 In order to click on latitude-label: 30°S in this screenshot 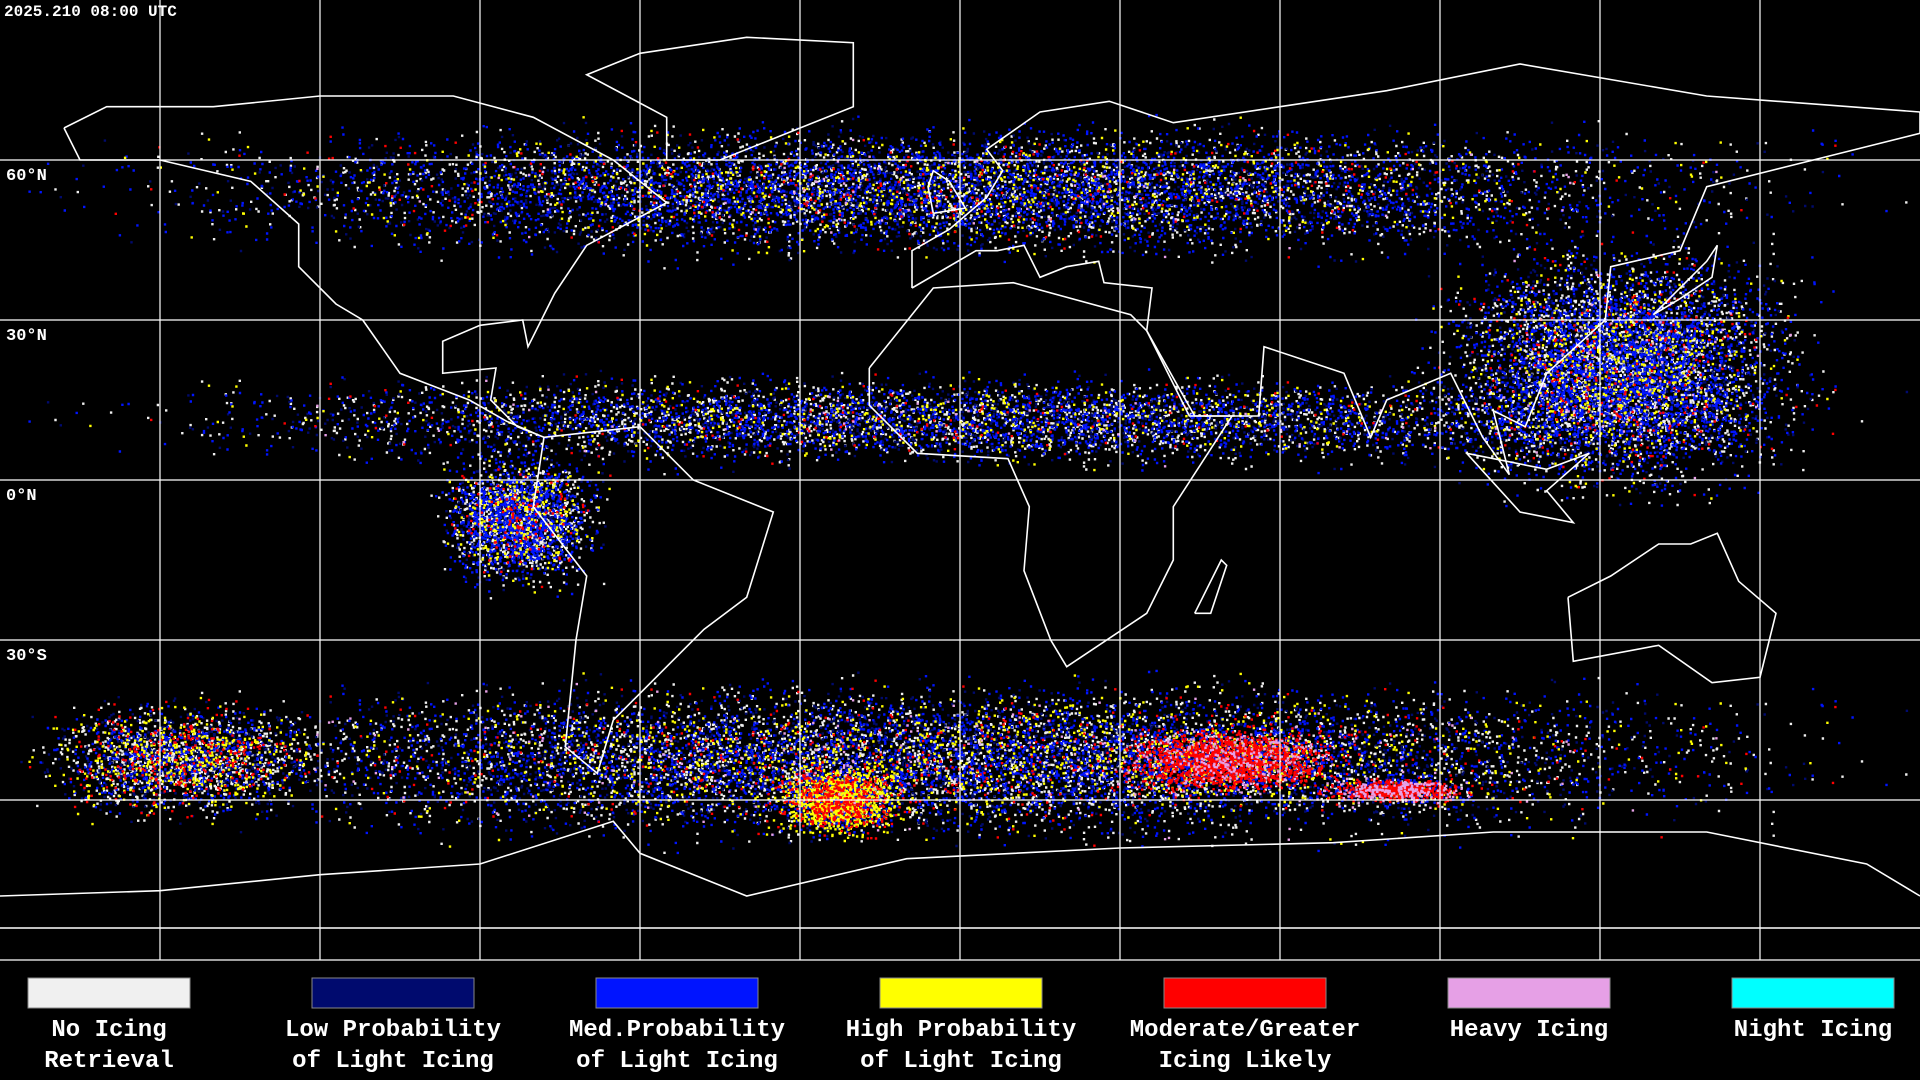, I will do `click(26, 656)`.